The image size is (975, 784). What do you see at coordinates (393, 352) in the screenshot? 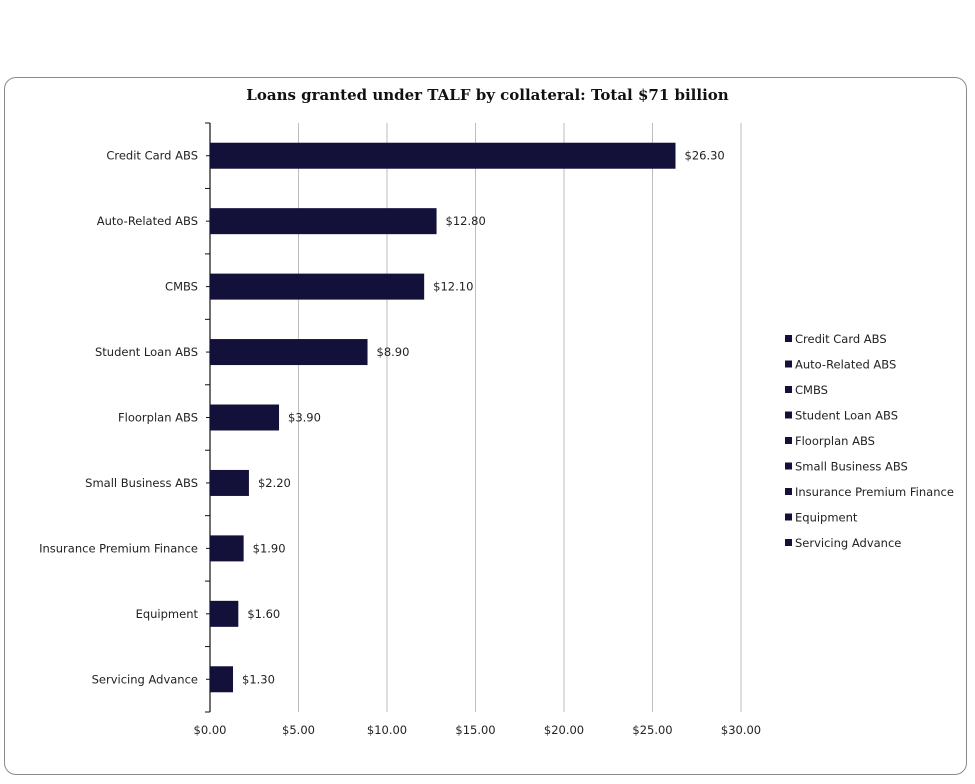
I see `data-label: $8.90` at bounding box center [393, 352].